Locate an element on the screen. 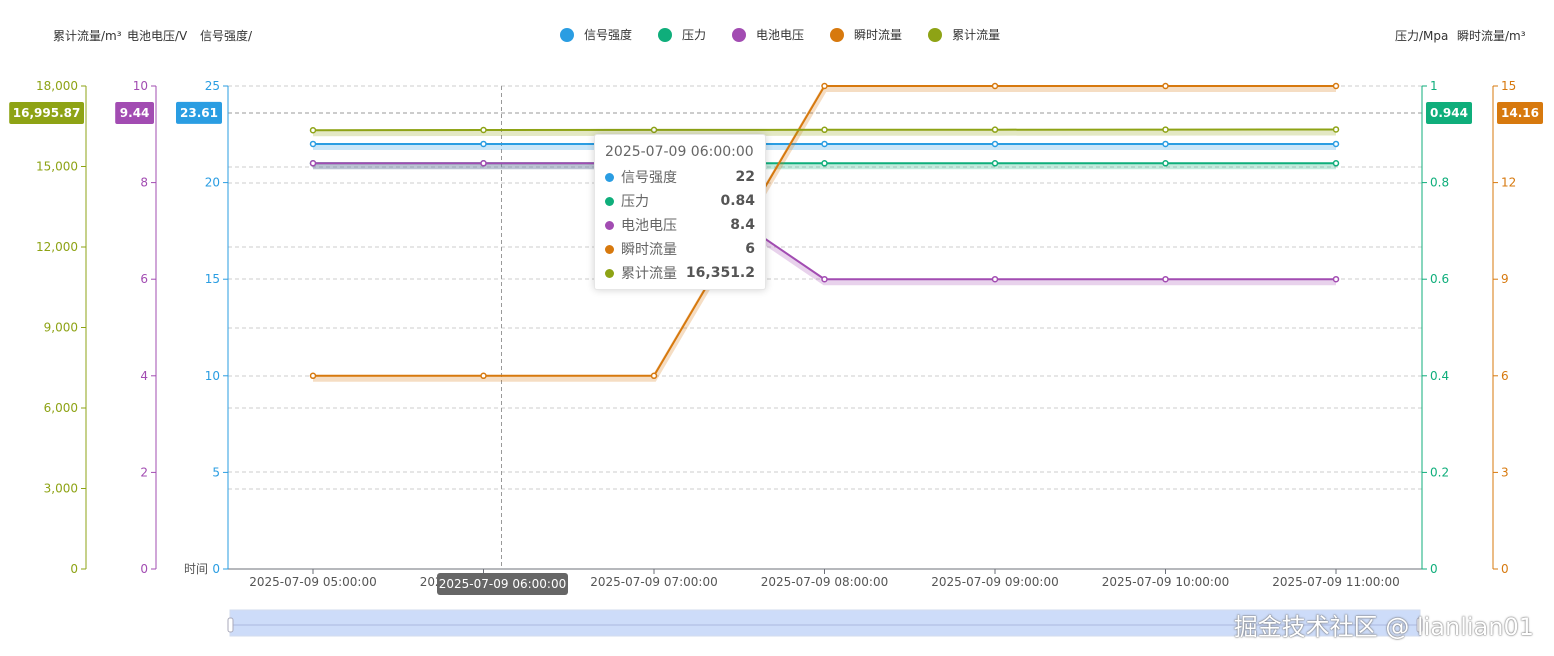 This screenshot has width=1554, height=656. instant-tick-label: 9 is located at coordinates (1505, 279).